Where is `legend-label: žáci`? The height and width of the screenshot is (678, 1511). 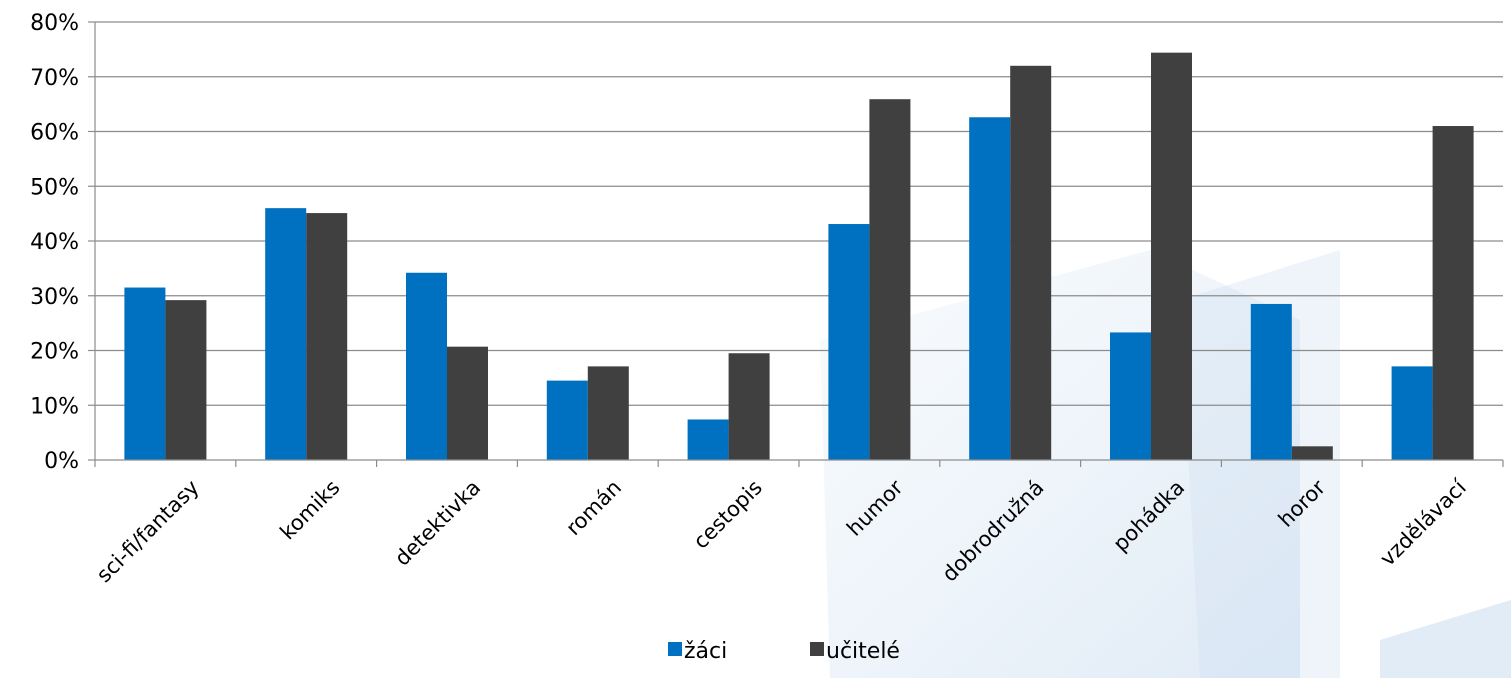
legend-label: žáci is located at coordinates (705, 651).